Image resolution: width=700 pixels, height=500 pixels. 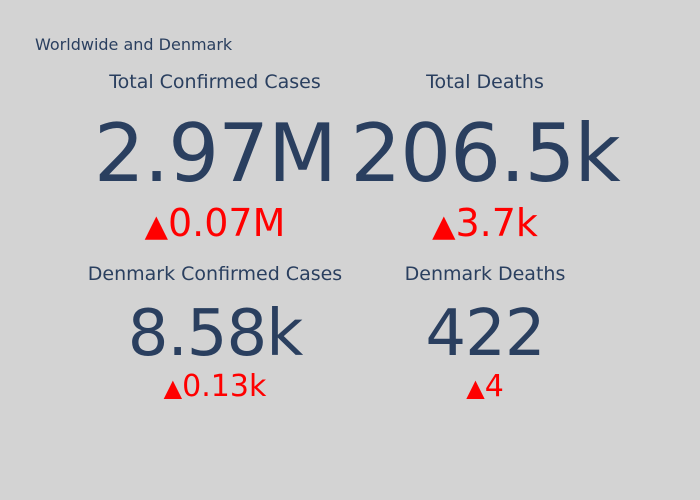 I want to click on delta-value: 3.7k, so click(x=496, y=223).